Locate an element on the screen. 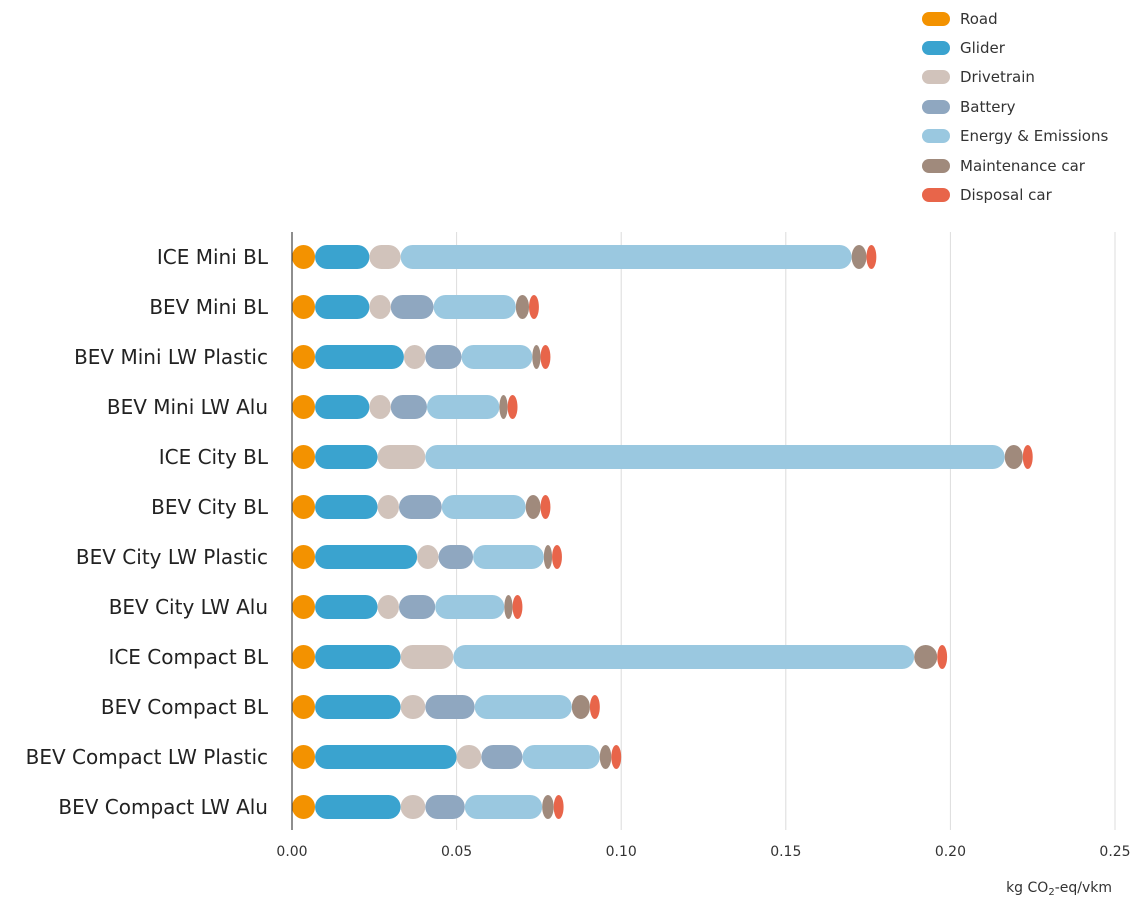  category-label-bev-mini-lw-plastic: BEV Mini LW Plastic is located at coordinates (171, 357).